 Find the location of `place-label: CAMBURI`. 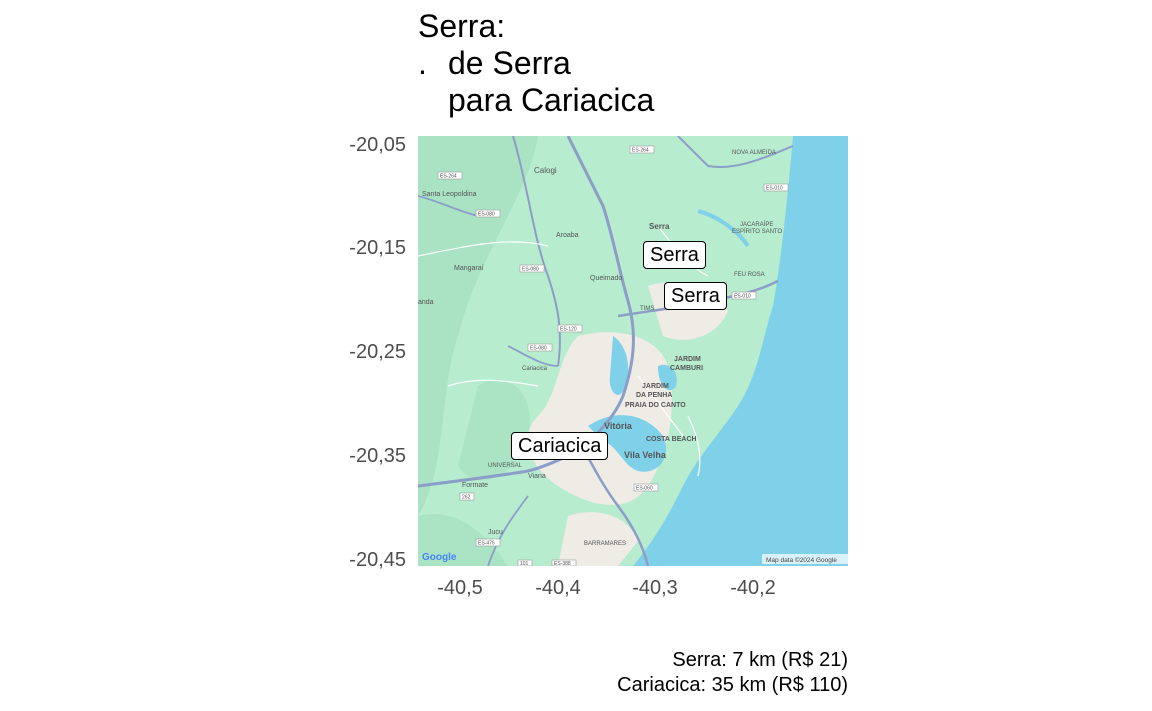

place-label: CAMBURI is located at coordinates (686, 368).